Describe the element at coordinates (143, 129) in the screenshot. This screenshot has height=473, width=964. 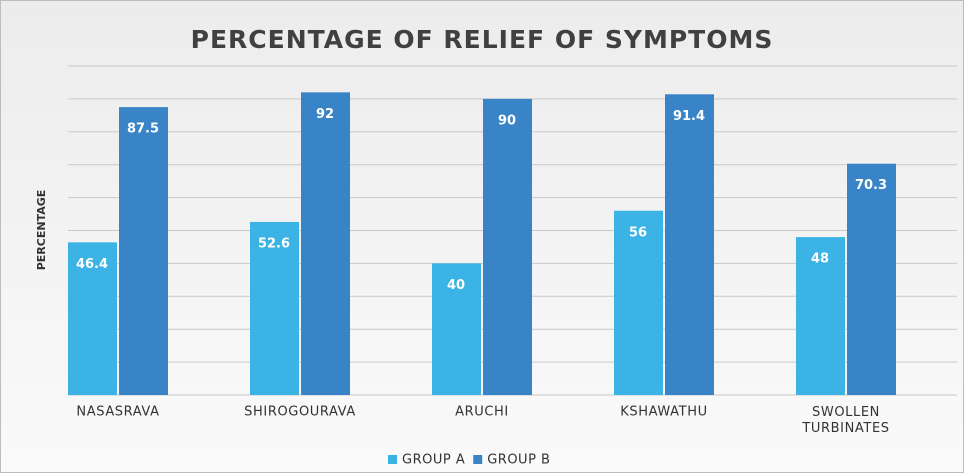
I see `data-label: 87.5` at that location.